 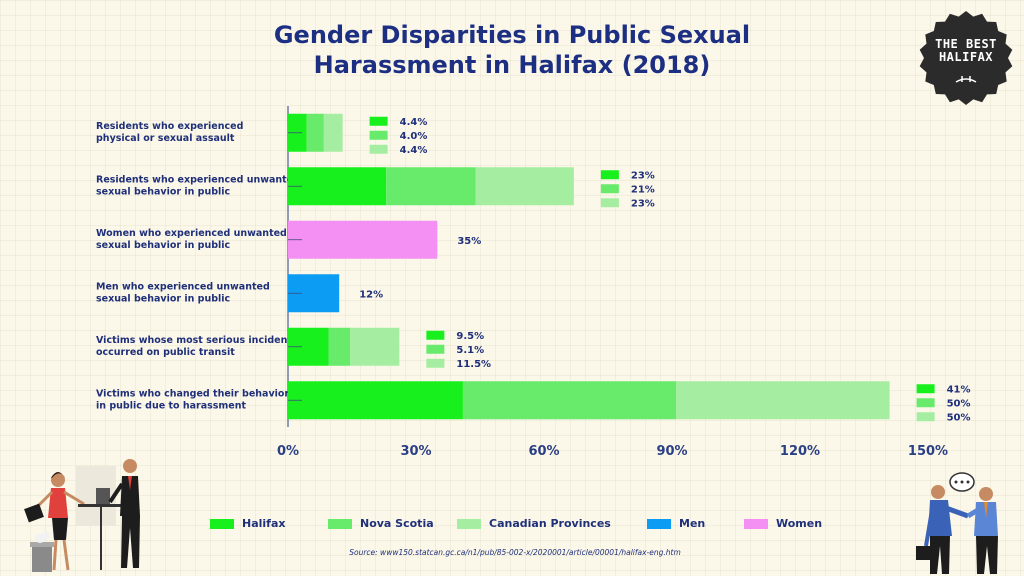 I want to click on legend-label: Nova Scotia, so click(x=397, y=523).